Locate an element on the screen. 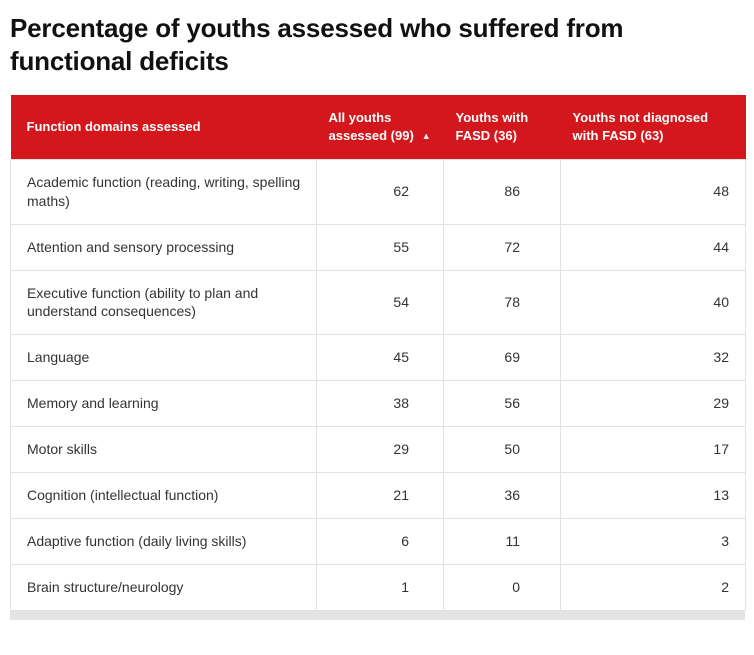  value-cell: 40 is located at coordinates (653, 302).